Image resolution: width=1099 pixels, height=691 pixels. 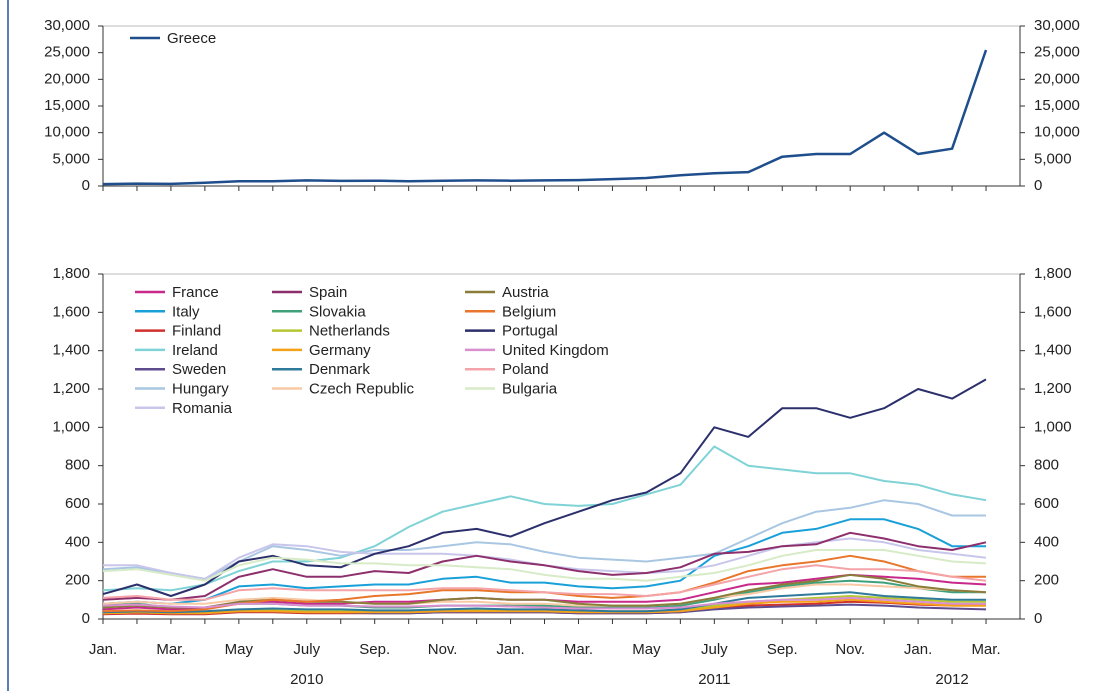 What do you see at coordinates (1053, 311) in the screenshot?
I see `y2-tick-label: 1,600` at bounding box center [1053, 311].